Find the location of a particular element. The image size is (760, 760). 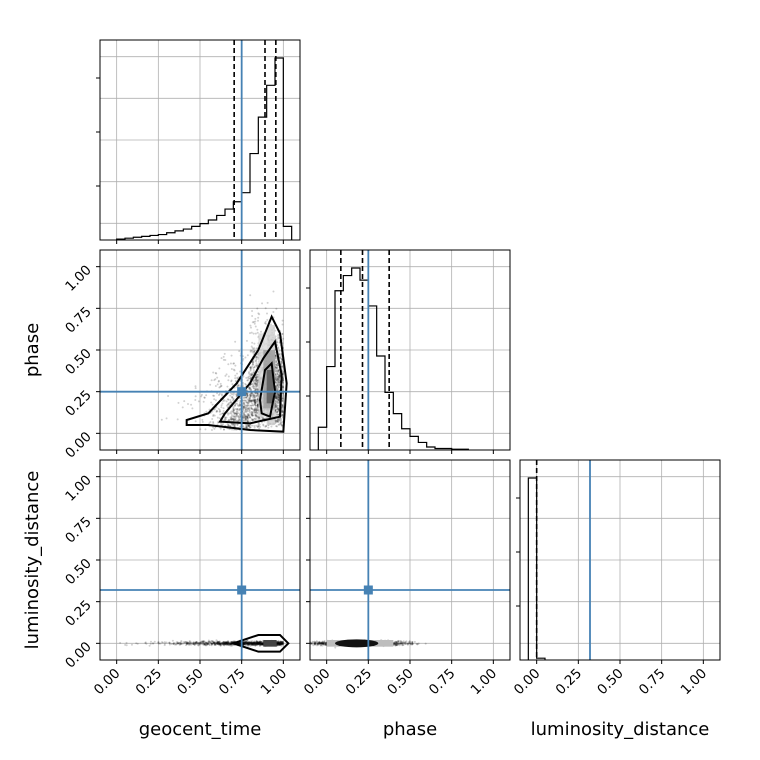

panel-luminosity-distance-vs-geocent-time: 0.00 0.25 0.50 0.75 1.000.000.250.500.751.00 is located at coordinates (181, 578).